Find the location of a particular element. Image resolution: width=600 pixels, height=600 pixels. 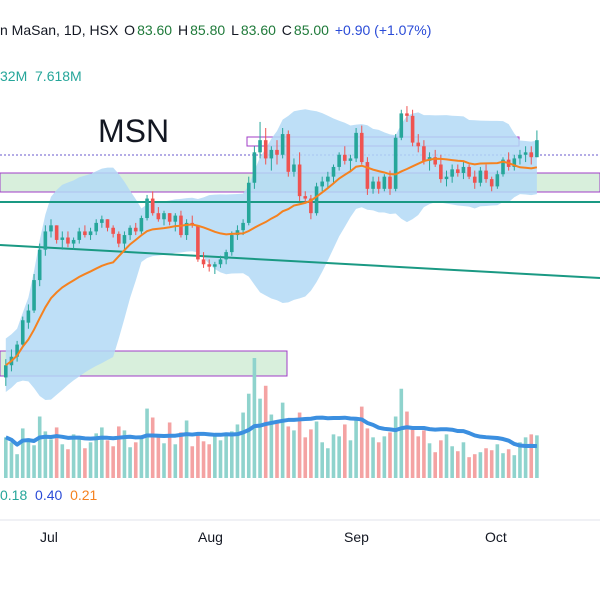

x-tick-oct: Oct is located at coordinates (496, 537).